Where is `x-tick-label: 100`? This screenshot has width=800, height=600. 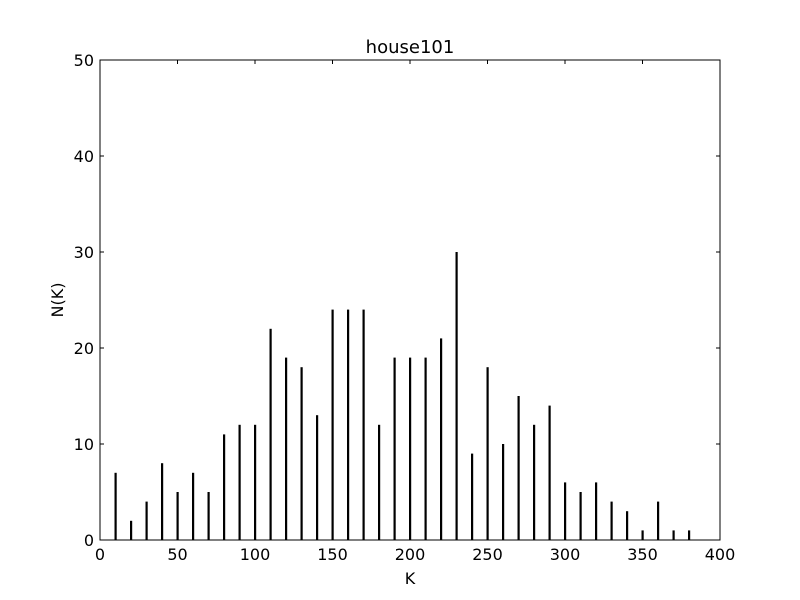
x-tick-label: 100 is located at coordinates (255, 554).